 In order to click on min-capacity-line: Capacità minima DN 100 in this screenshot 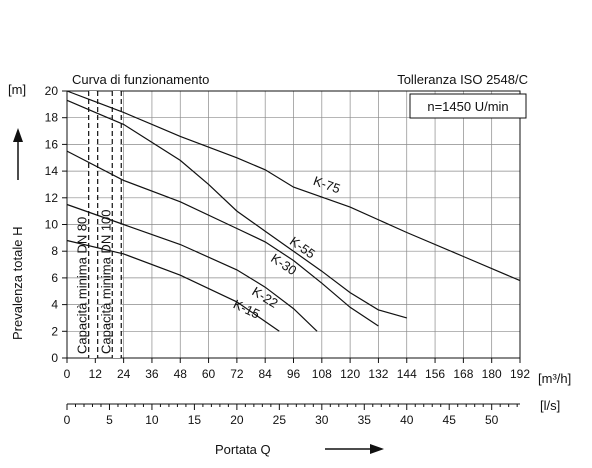, I will do `click(110, 224)`.